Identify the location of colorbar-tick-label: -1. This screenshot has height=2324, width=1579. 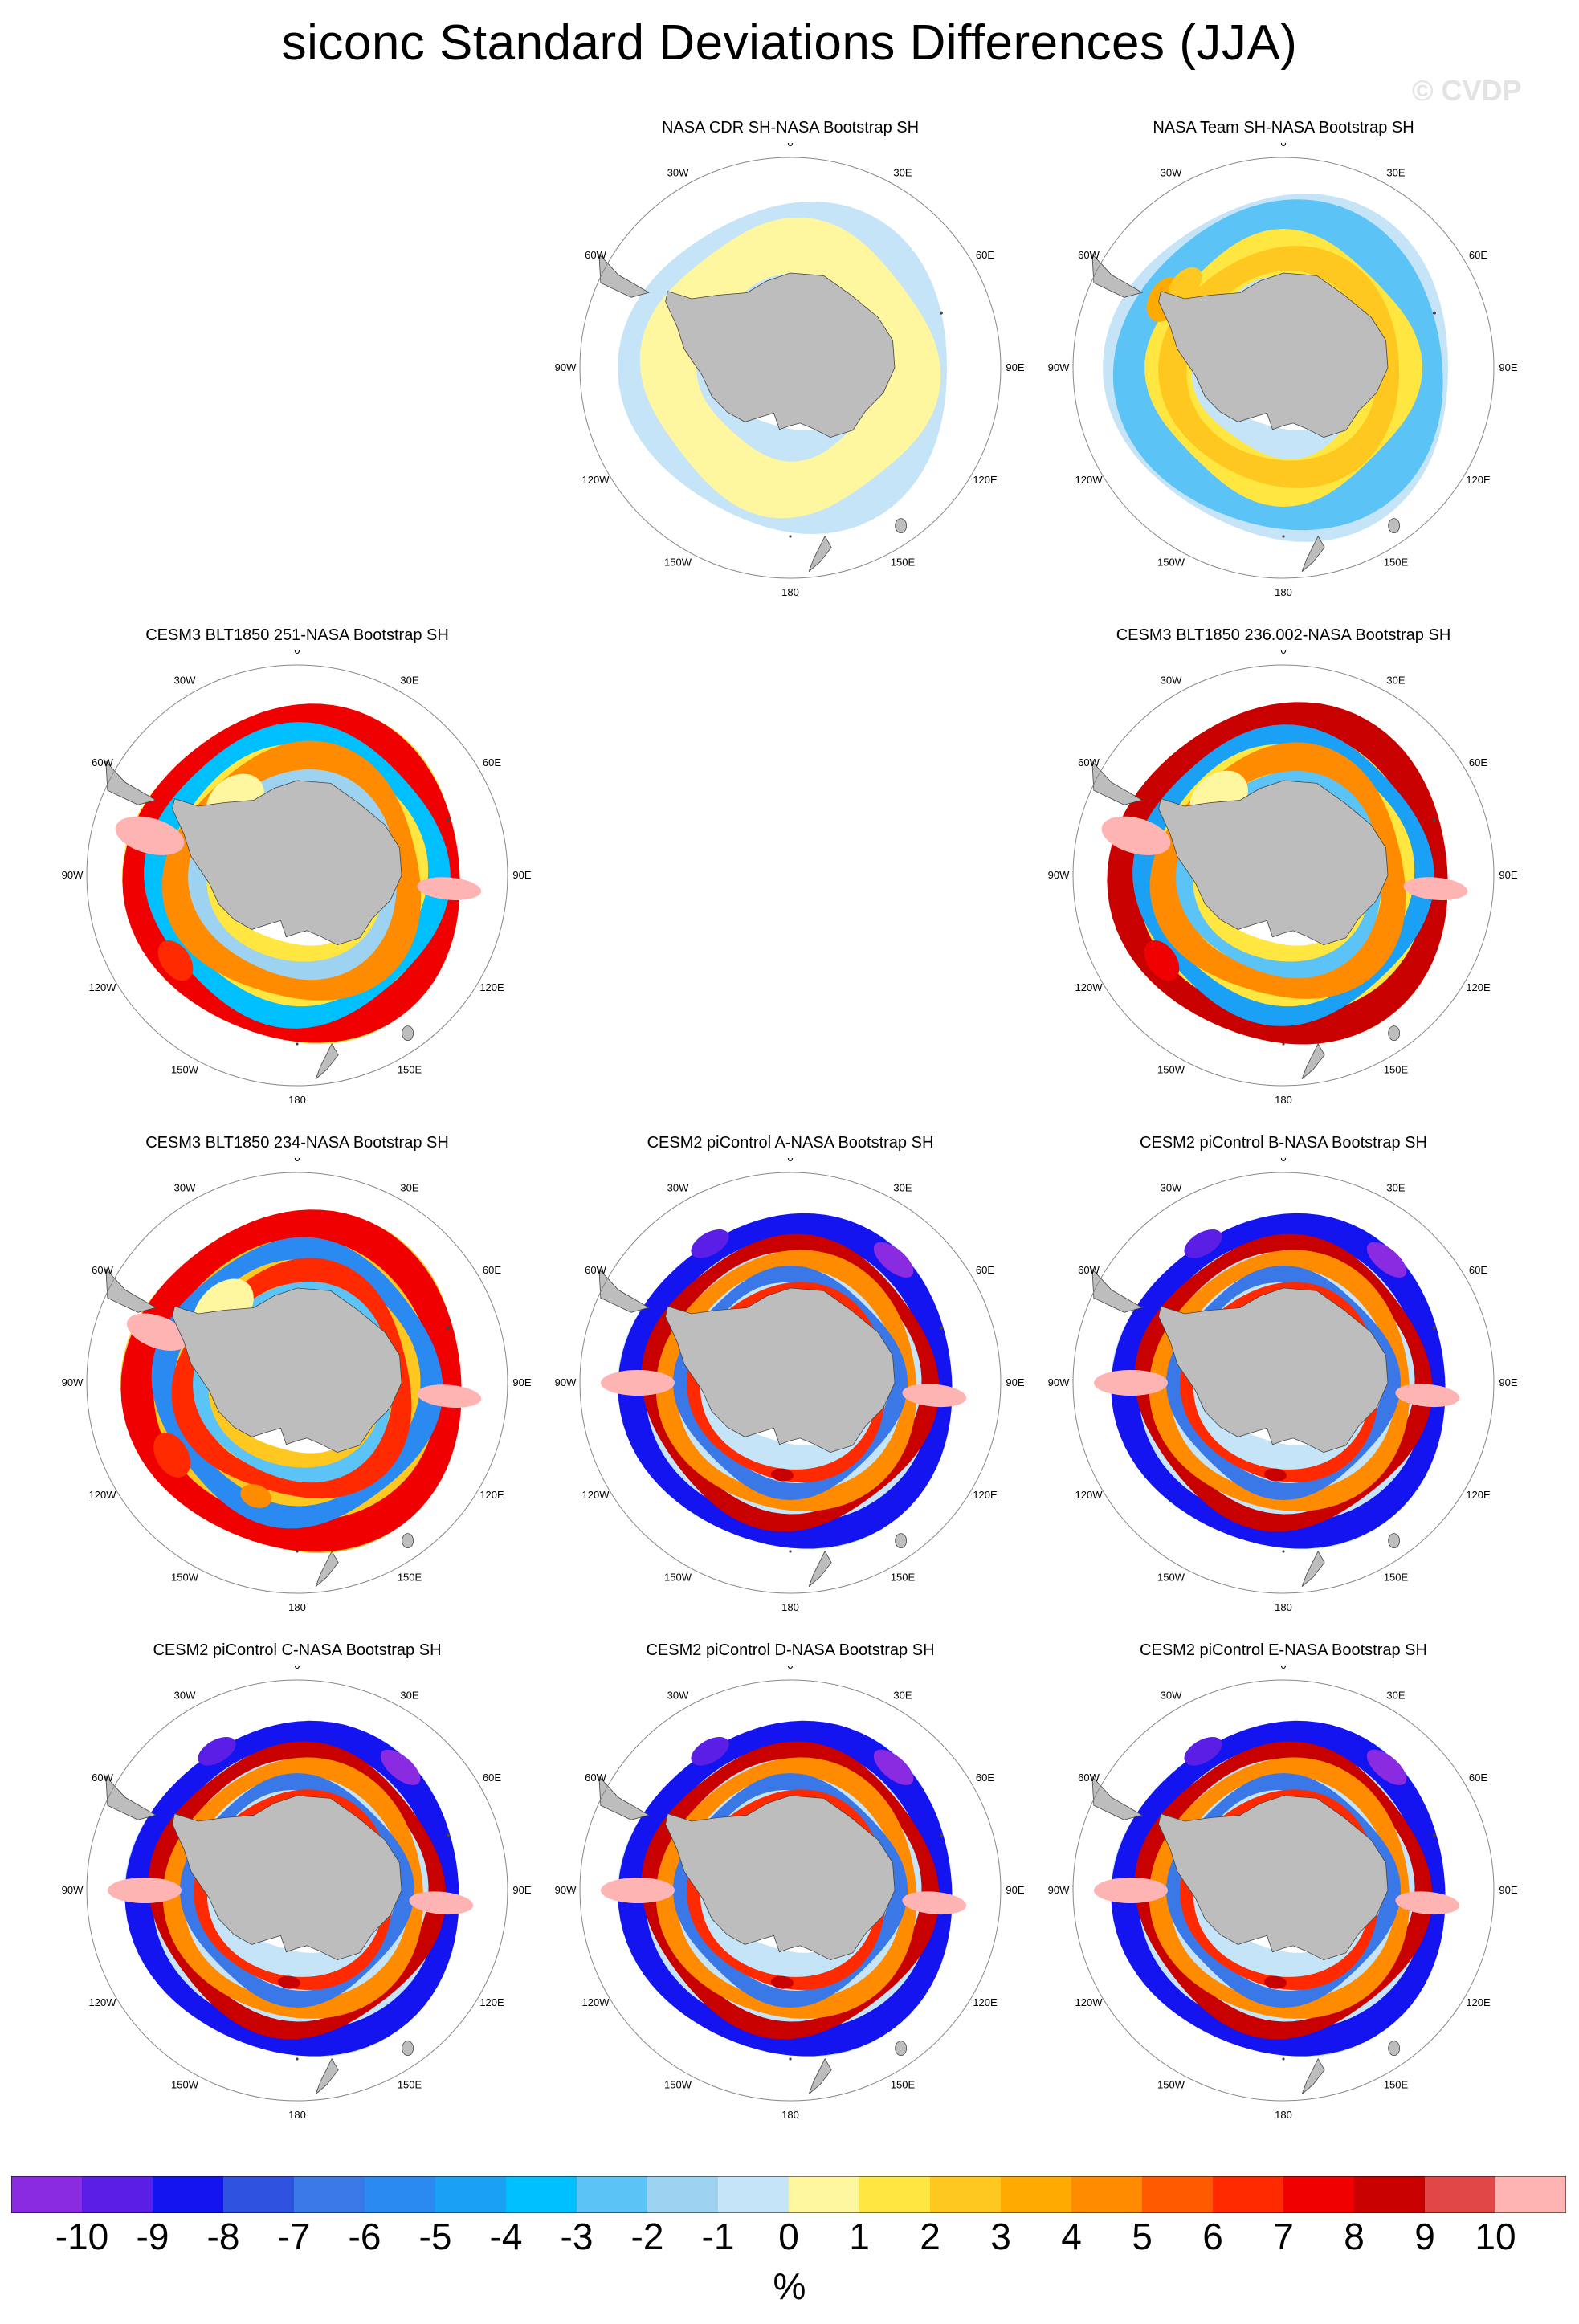
(718, 2236).